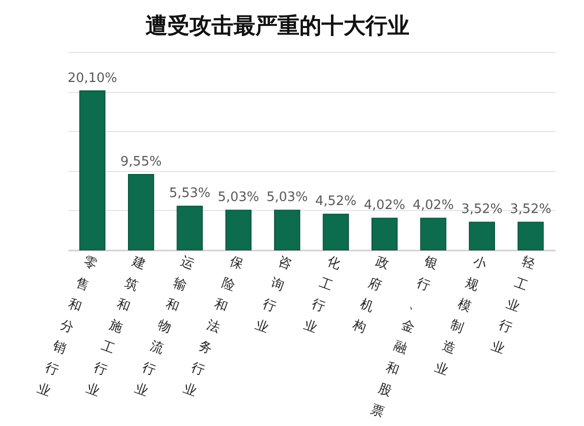 The image size is (584, 426). What do you see at coordinates (141, 162) in the screenshot?
I see `data-label: 9,55%` at bounding box center [141, 162].